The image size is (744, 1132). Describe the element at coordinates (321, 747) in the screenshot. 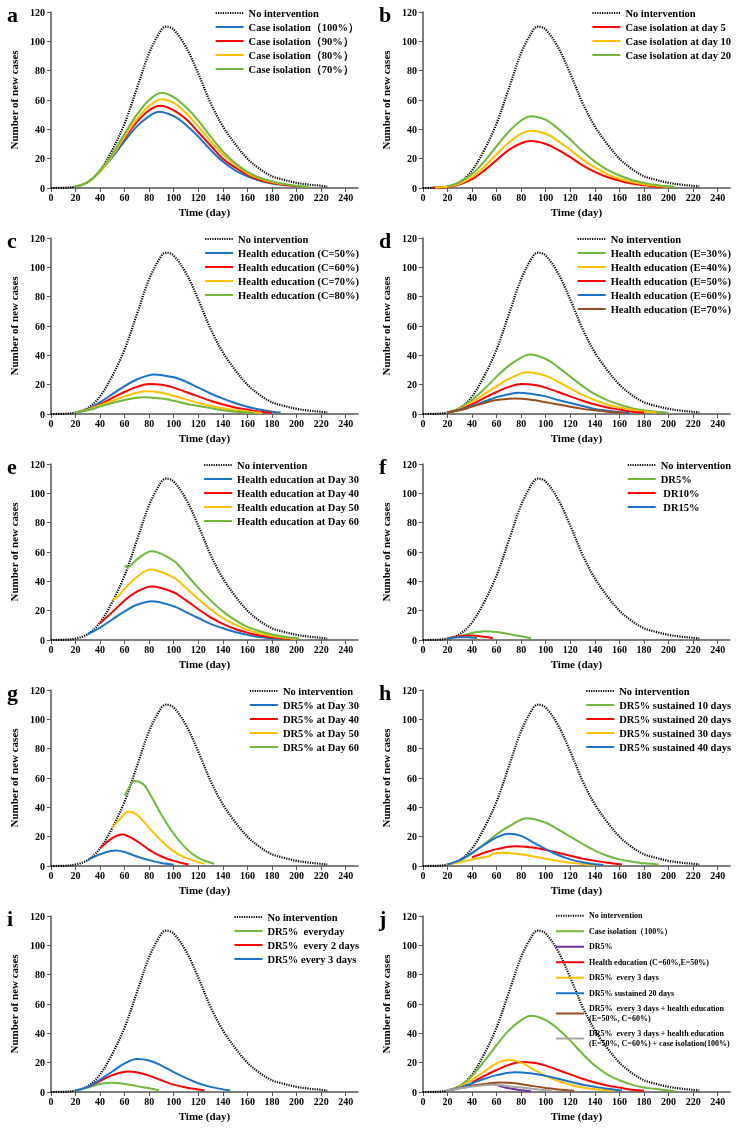

I see `legend-label: DR5% at Day 60` at that location.